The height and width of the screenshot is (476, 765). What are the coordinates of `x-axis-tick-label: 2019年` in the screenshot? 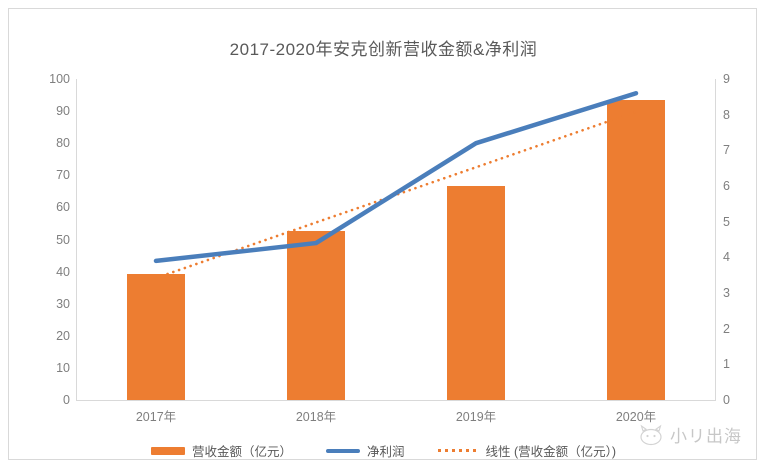 It's located at (476, 417).